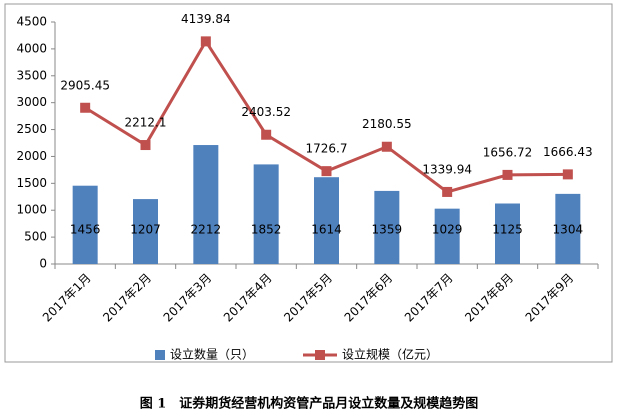  I want to click on y-tick-label: 4000, so click(31, 48).